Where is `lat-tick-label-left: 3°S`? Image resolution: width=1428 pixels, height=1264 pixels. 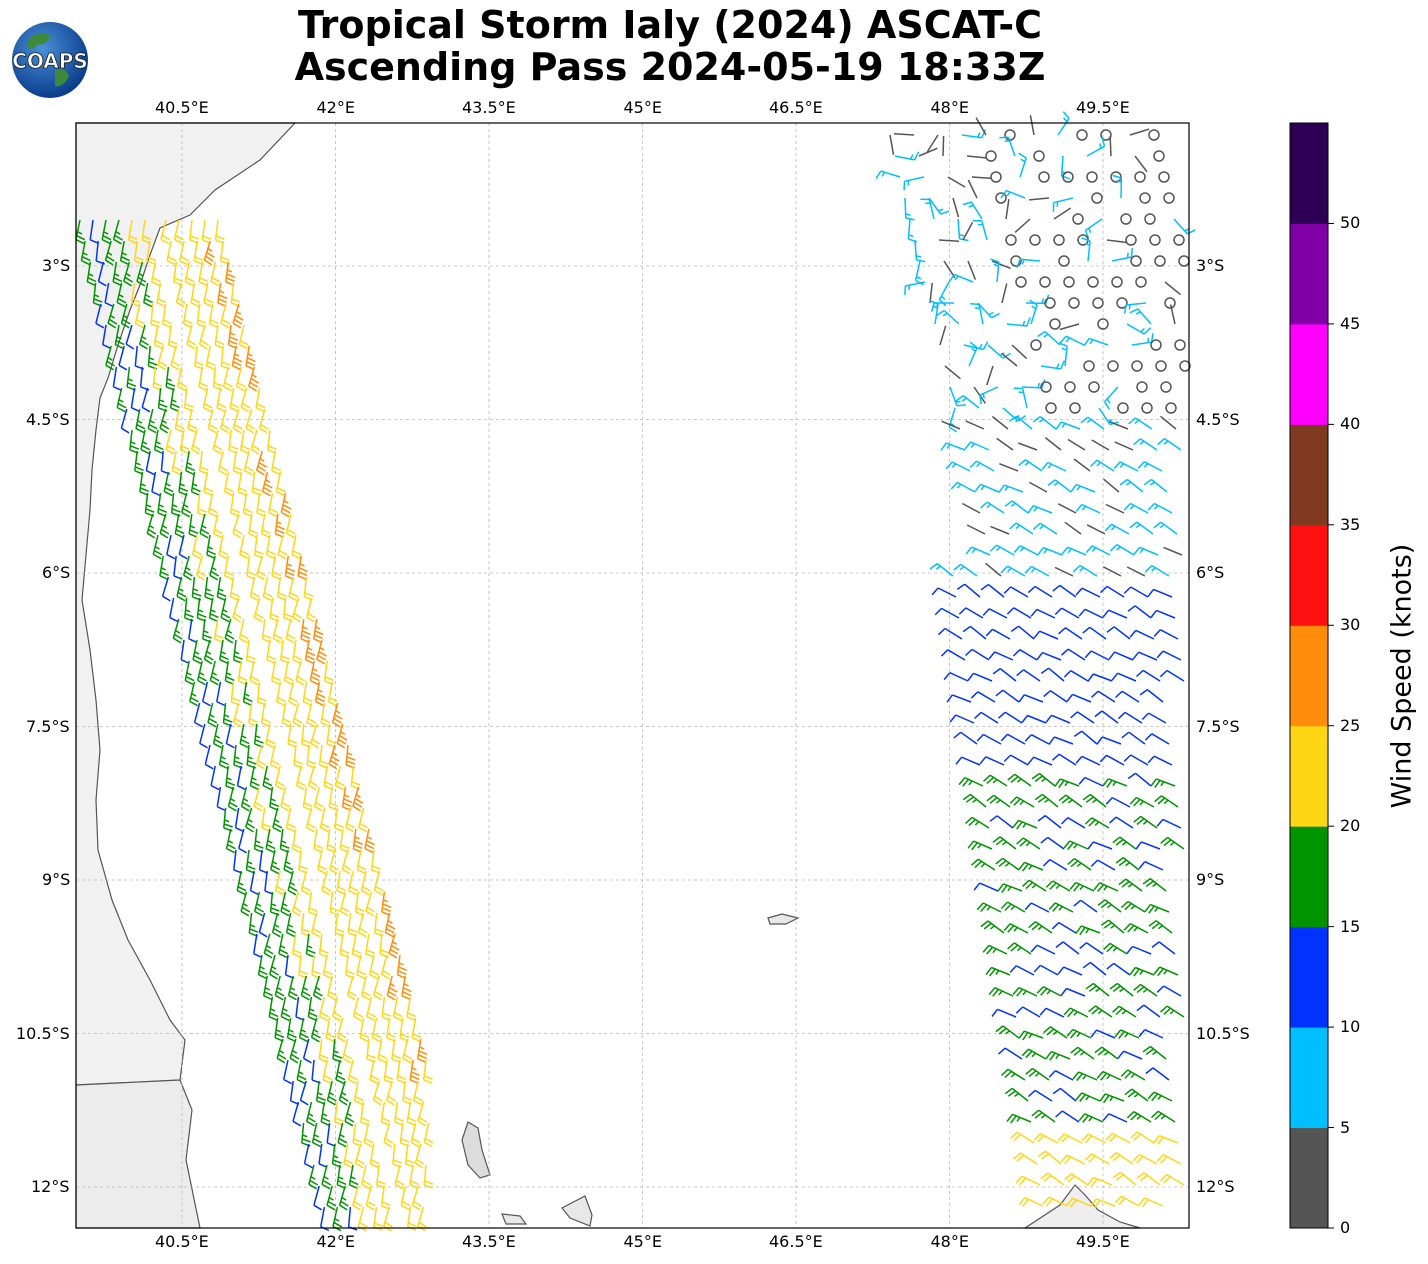
lat-tick-label-left: 3°S is located at coordinates (56, 265).